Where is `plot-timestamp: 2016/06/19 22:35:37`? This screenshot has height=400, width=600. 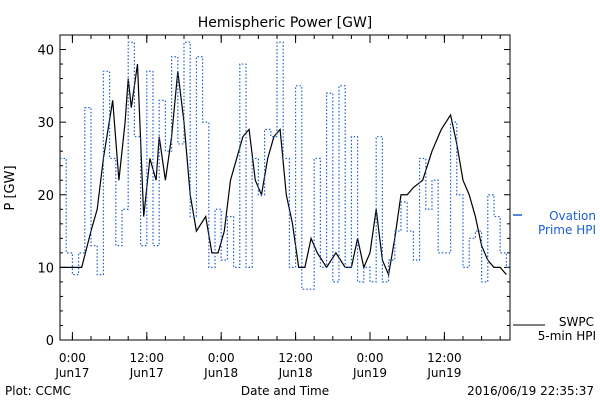
plot-timestamp: 2016/06/19 22:35:37 is located at coordinates (530, 391).